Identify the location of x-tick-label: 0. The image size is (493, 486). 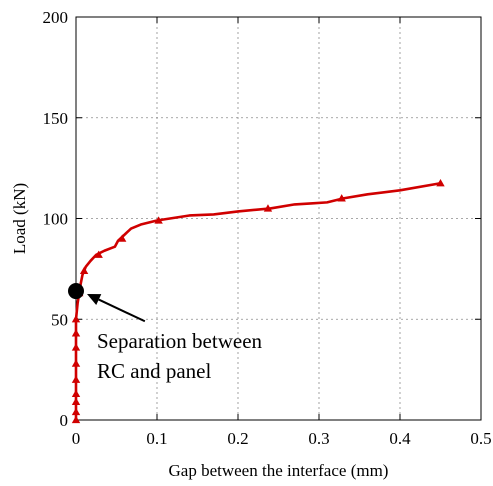
(76, 438).